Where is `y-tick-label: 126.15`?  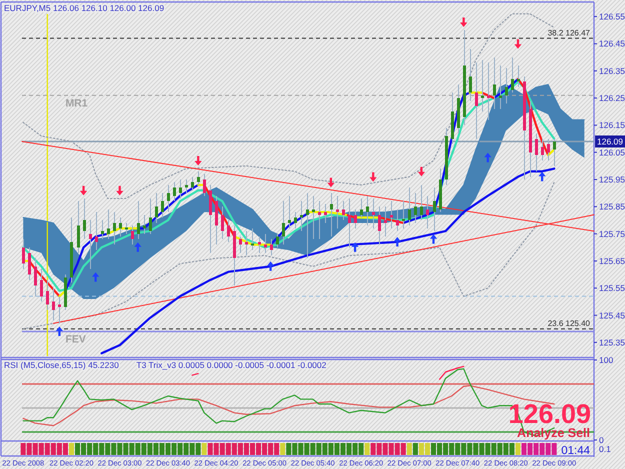 y-tick-label: 126.15 is located at coordinates (612, 125).